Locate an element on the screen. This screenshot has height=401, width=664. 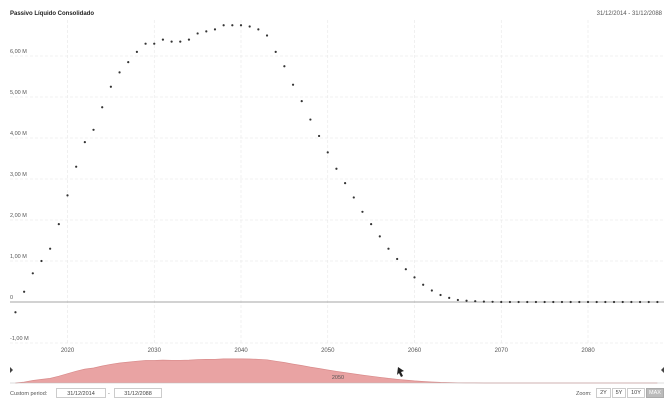
x-tick-label: 2020 is located at coordinates (68, 351).